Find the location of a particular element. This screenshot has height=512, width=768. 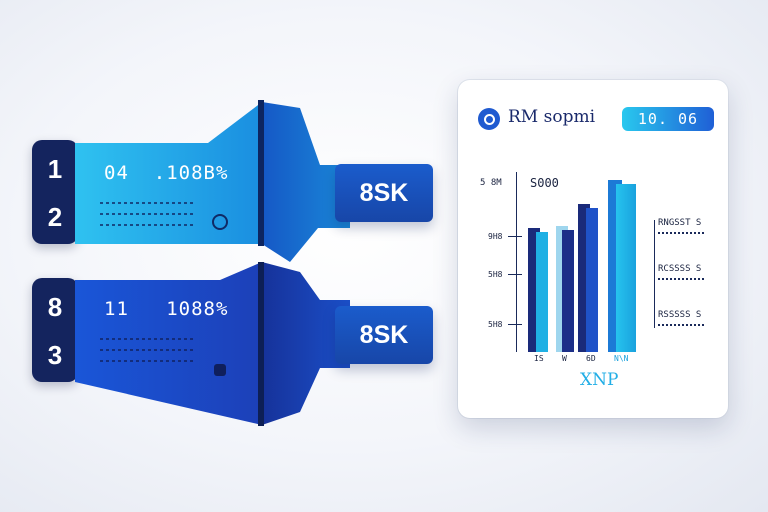

right-label-2: RCSSSS S is located at coordinates (680, 269).